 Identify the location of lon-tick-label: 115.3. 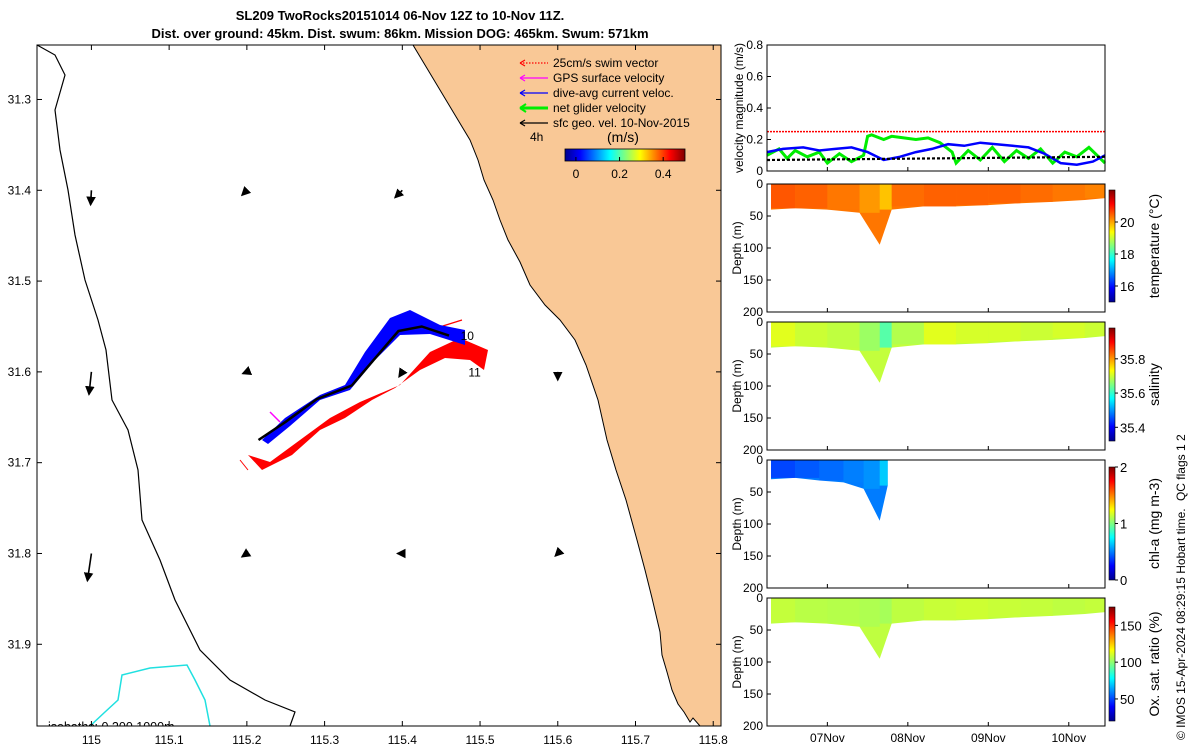
(324, 740).